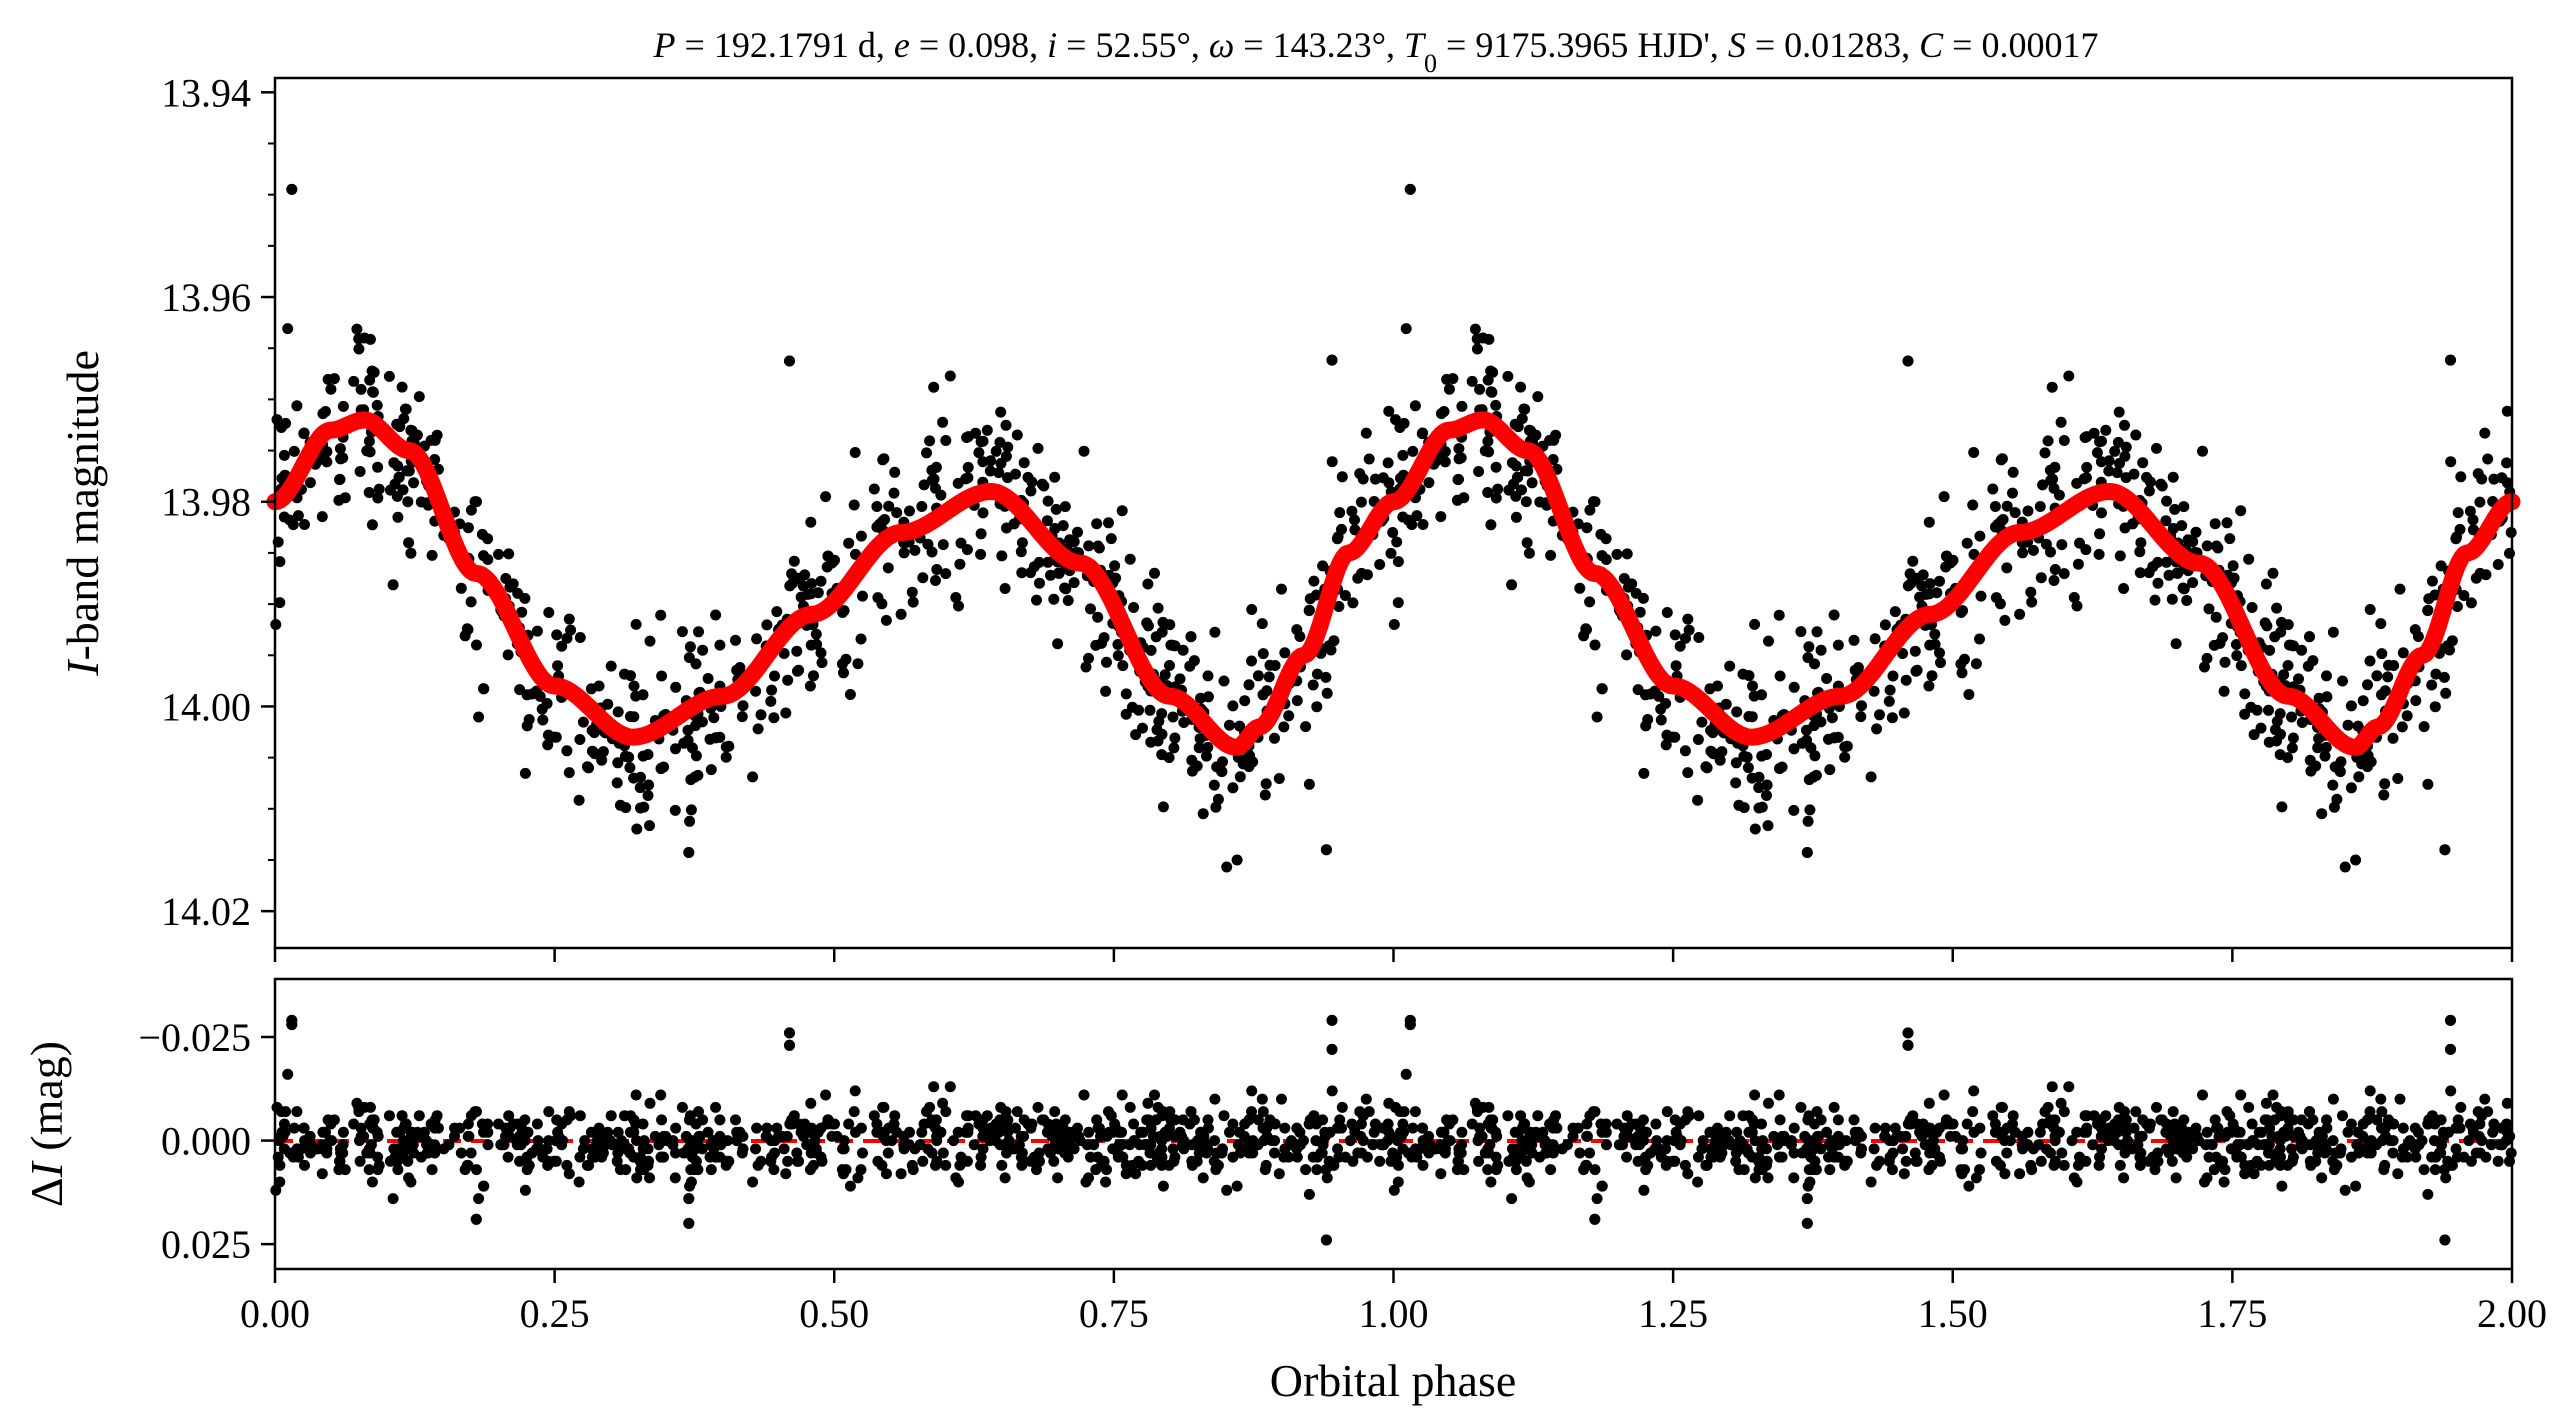 The width and height of the screenshot is (2563, 1428). What do you see at coordinates (555, 1313) in the screenshot?
I see `x-tick-label: 0.25` at bounding box center [555, 1313].